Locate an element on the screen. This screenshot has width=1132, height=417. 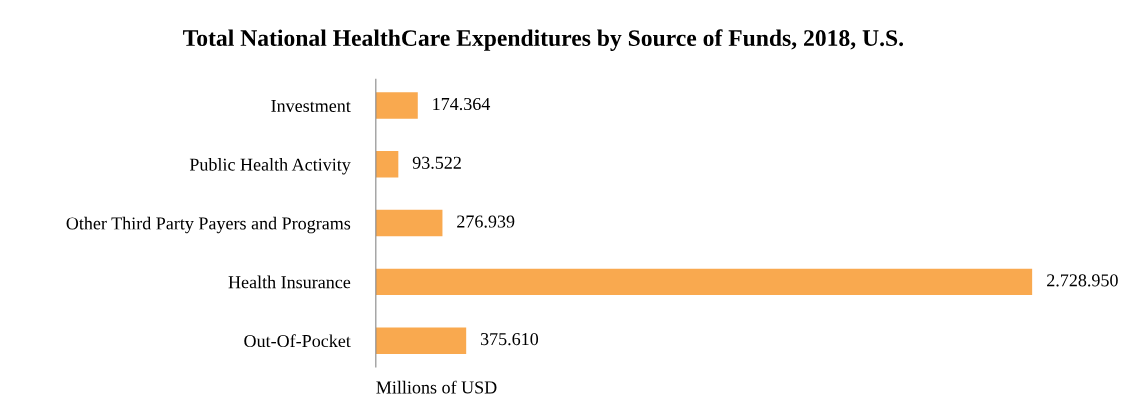
data-label: 93.522 is located at coordinates (436, 162).